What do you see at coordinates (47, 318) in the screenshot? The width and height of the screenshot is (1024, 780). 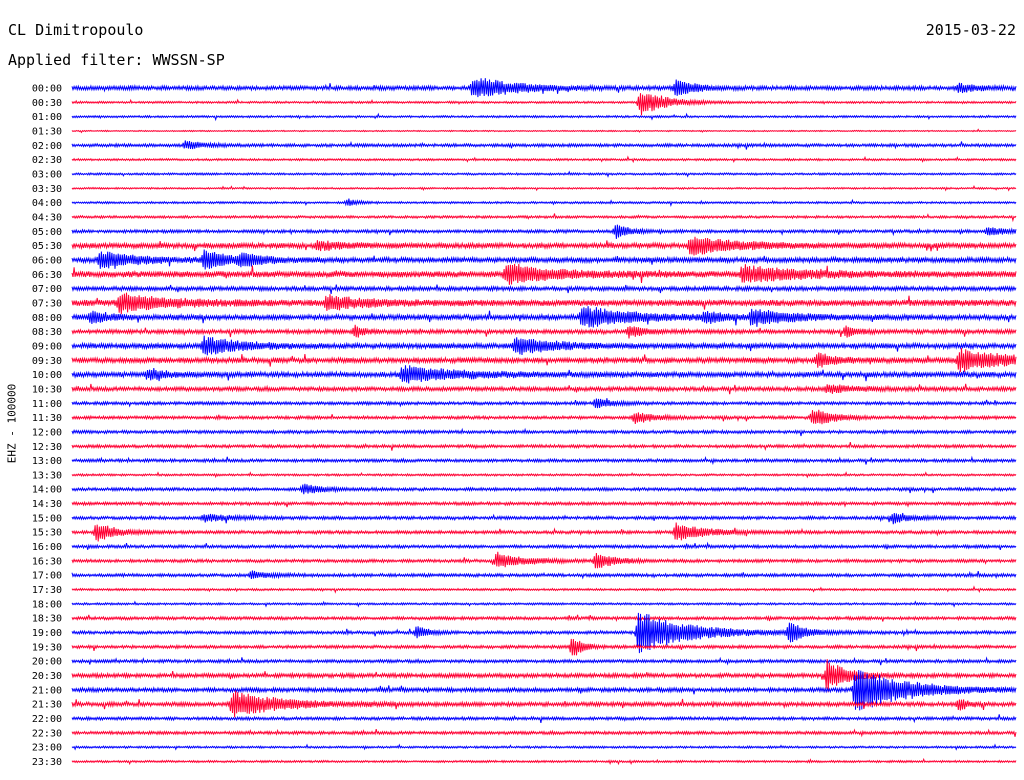 I see `row-time-label: 08:00` at bounding box center [47, 318].